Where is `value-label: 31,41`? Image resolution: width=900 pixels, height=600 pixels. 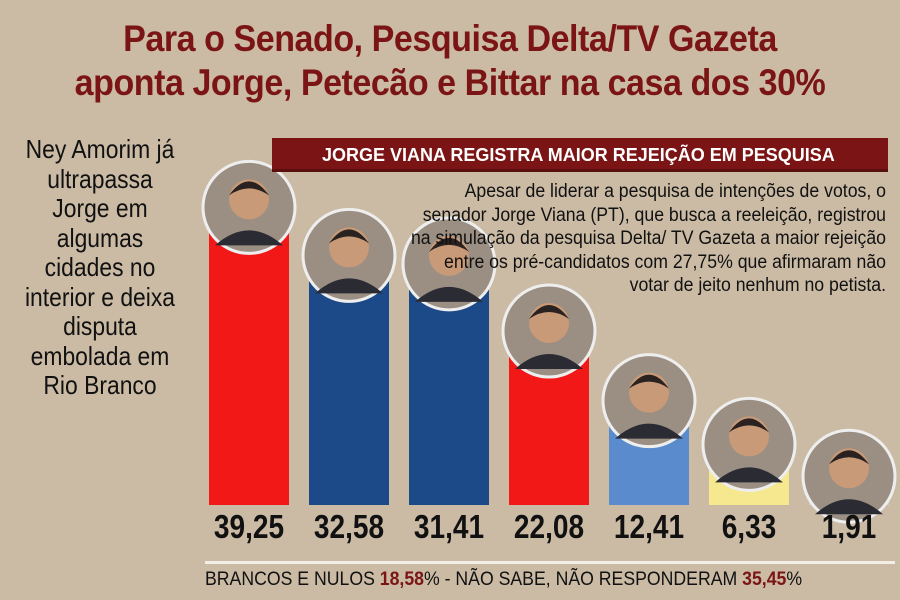 value-label: 31,41 is located at coordinates (449, 526).